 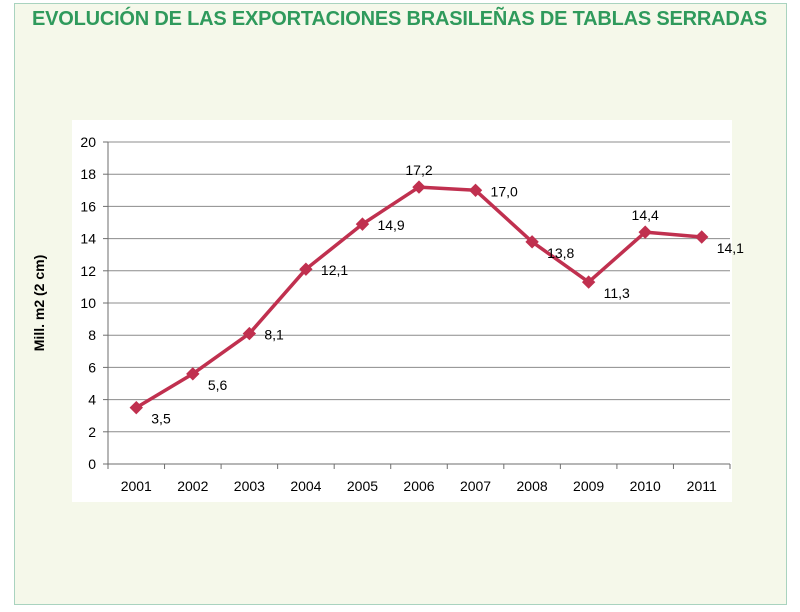 I want to click on y-tick-label: 12, so click(x=88, y=271).